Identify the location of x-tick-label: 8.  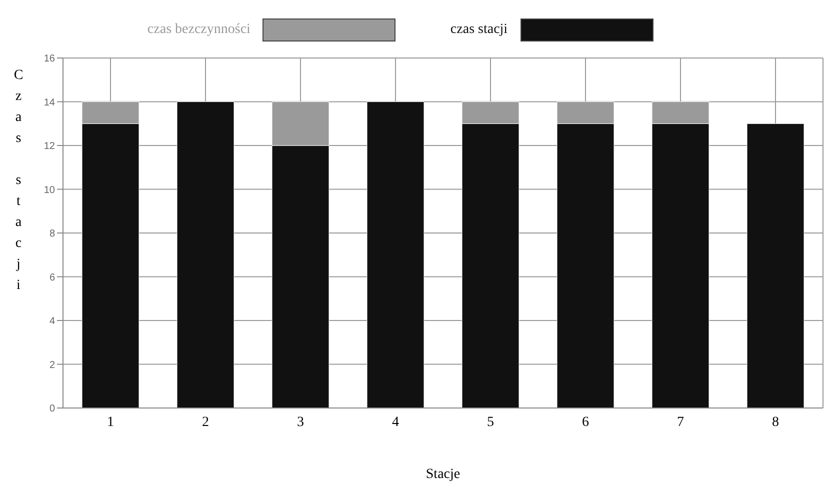
(775, 422).